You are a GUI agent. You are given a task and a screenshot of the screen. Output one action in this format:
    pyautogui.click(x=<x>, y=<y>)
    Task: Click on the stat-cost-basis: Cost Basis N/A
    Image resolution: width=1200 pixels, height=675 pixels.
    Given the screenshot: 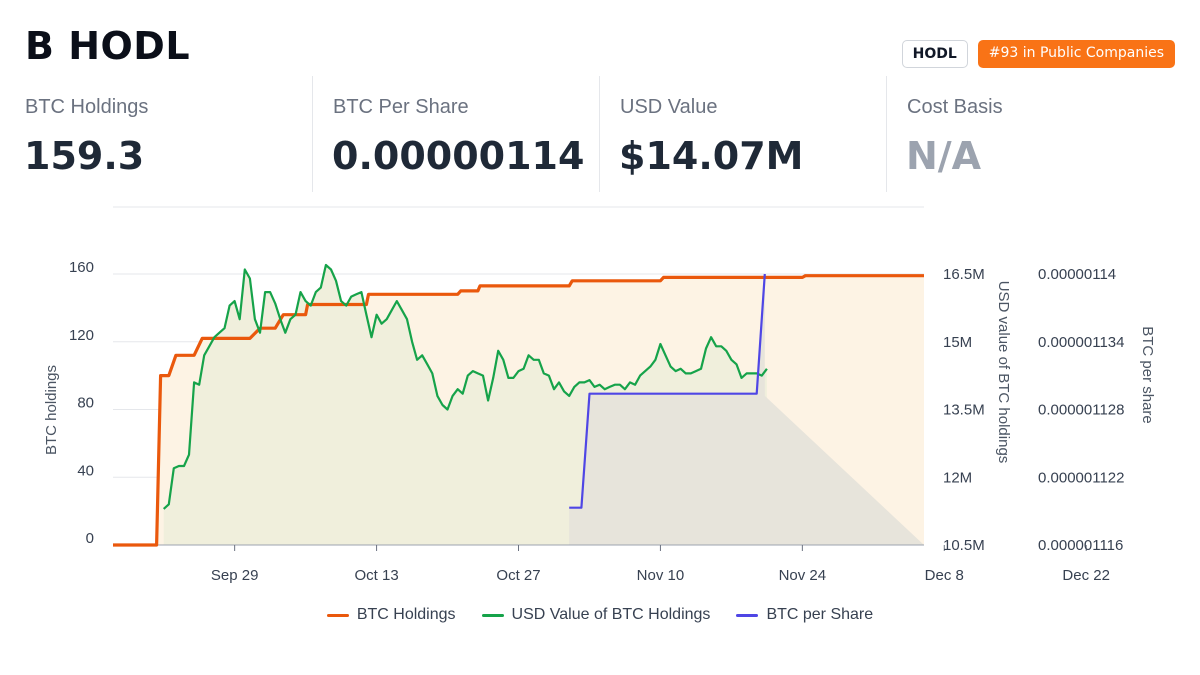 What is the action you would take?
    pyautogui.click(x=1032, y=134)
    